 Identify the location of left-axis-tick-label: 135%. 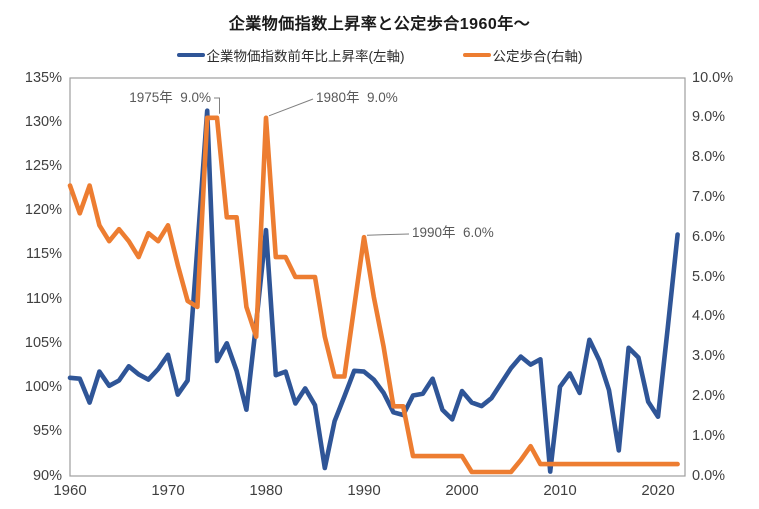
(43, 77).